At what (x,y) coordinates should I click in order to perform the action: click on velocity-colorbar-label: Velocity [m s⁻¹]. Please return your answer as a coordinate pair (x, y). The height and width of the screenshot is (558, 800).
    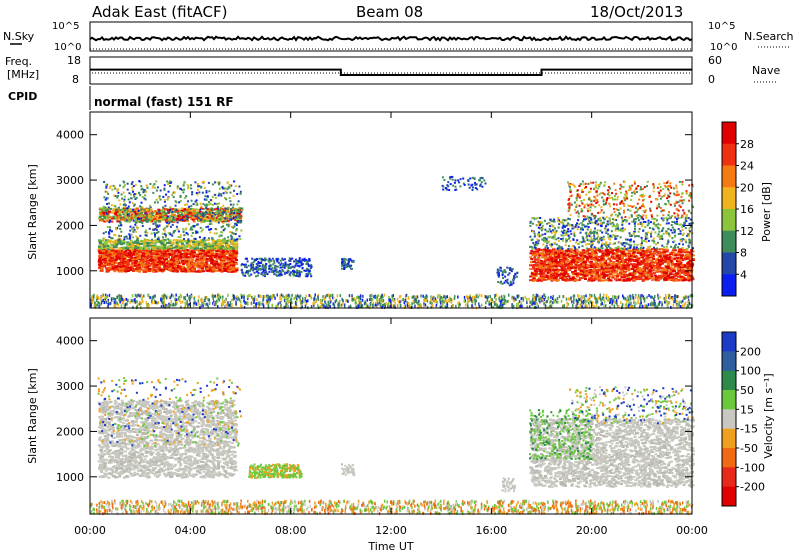
    Looking at the image, I should click on (768, 415).